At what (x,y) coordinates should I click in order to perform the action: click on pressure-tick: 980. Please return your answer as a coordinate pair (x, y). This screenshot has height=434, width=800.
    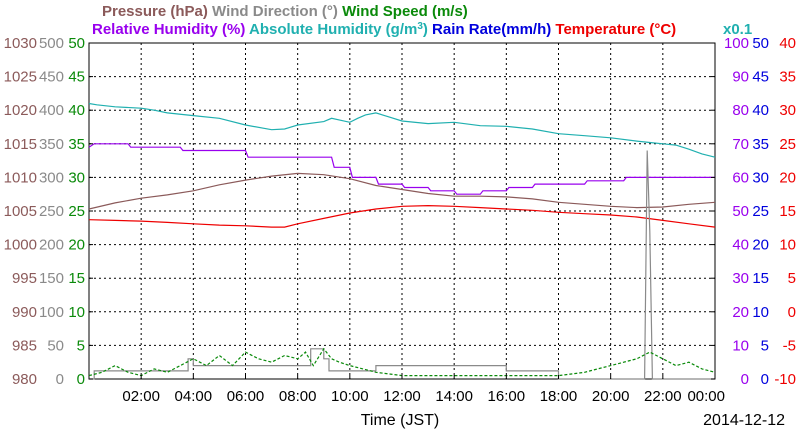
    Looking at the image, I should click on (24, 379).